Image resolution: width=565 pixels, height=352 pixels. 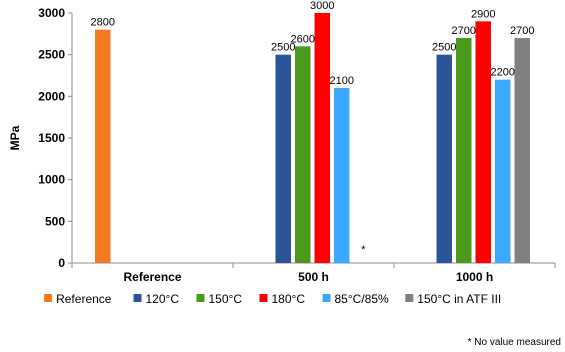 What do you see at coordinates (84, 299) in the screenshot?
I see `legend-label: Reference` at bounding box center [84, 299].